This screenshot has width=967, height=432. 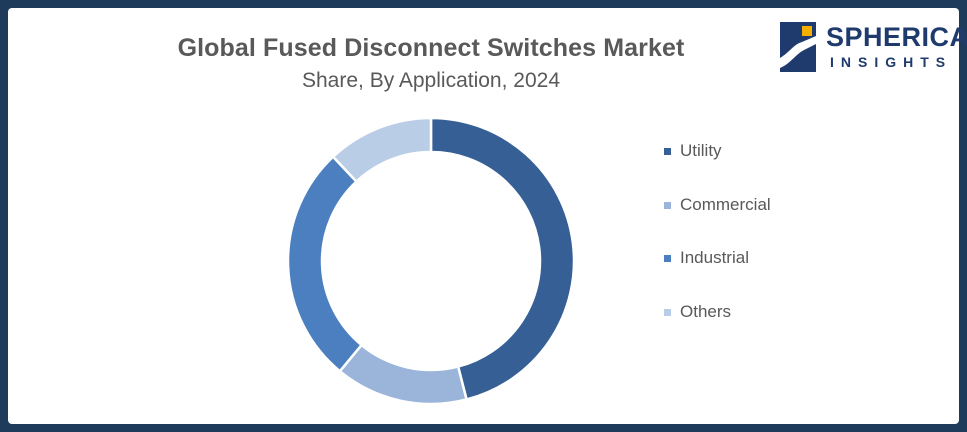 I want to click on legend-label: Others, so click(x=706, y=311).